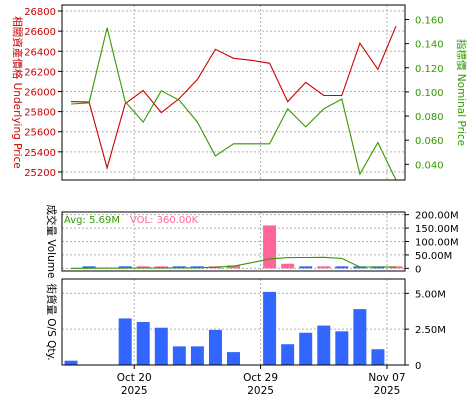 The width and height of the screenshot is (475, 400). I want to click on right-axis-tick-label: 0.080, so click(429, 117).